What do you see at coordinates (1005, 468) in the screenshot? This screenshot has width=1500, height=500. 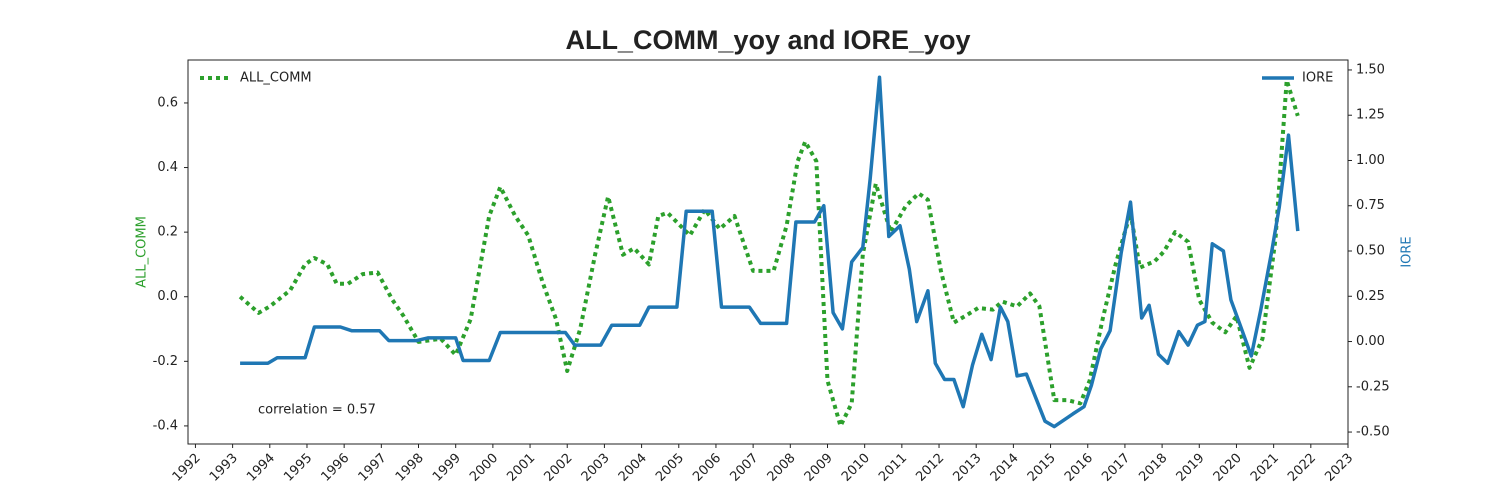 I see `x-tick-label: 2014` at bounding box center [1005, 468].